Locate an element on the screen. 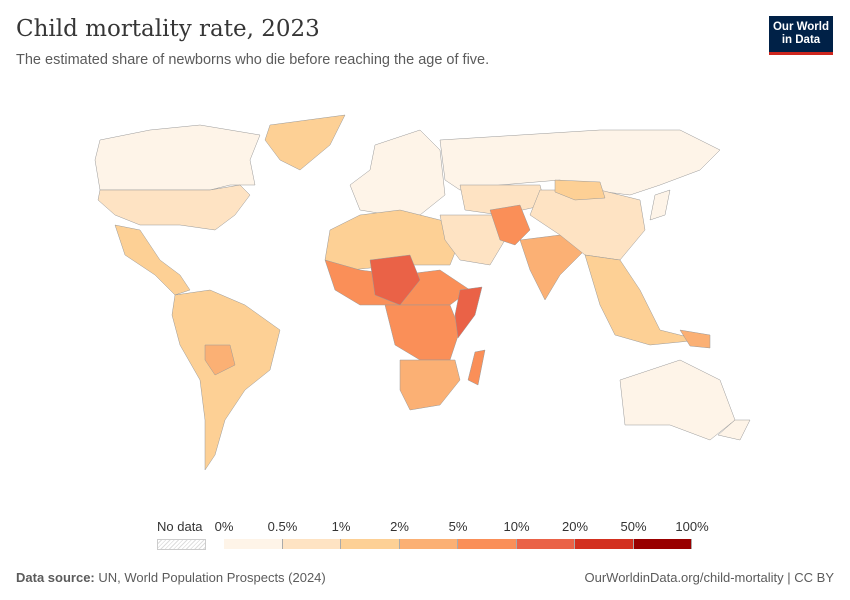  legend: No data 0% 0.5% 1% 2% 5% 10% 20% 50% 100% is located at coordinates (425, 535).